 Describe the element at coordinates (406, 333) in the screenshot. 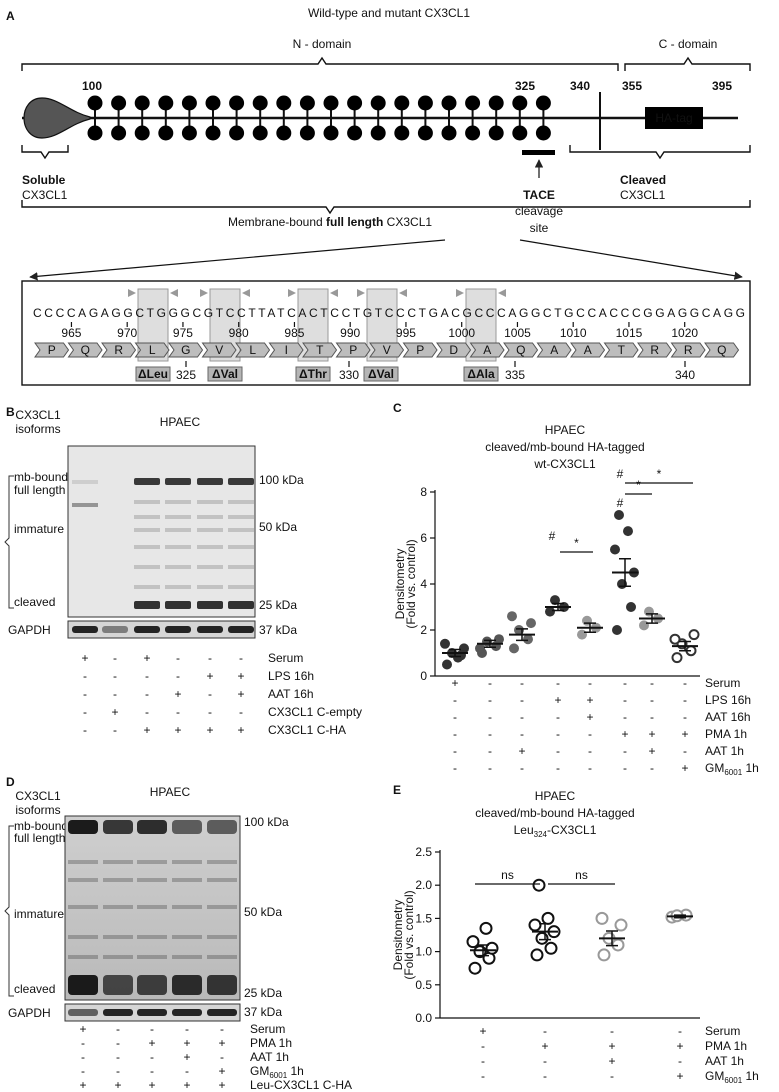

I see `nt-label: 995` at that location.